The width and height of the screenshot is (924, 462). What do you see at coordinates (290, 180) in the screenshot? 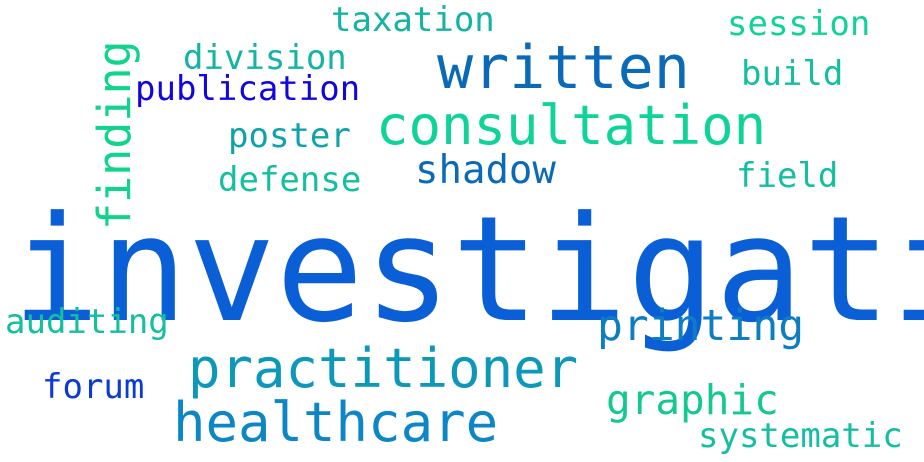
I see `word-defense: defense` at bounding box center [290, 180].